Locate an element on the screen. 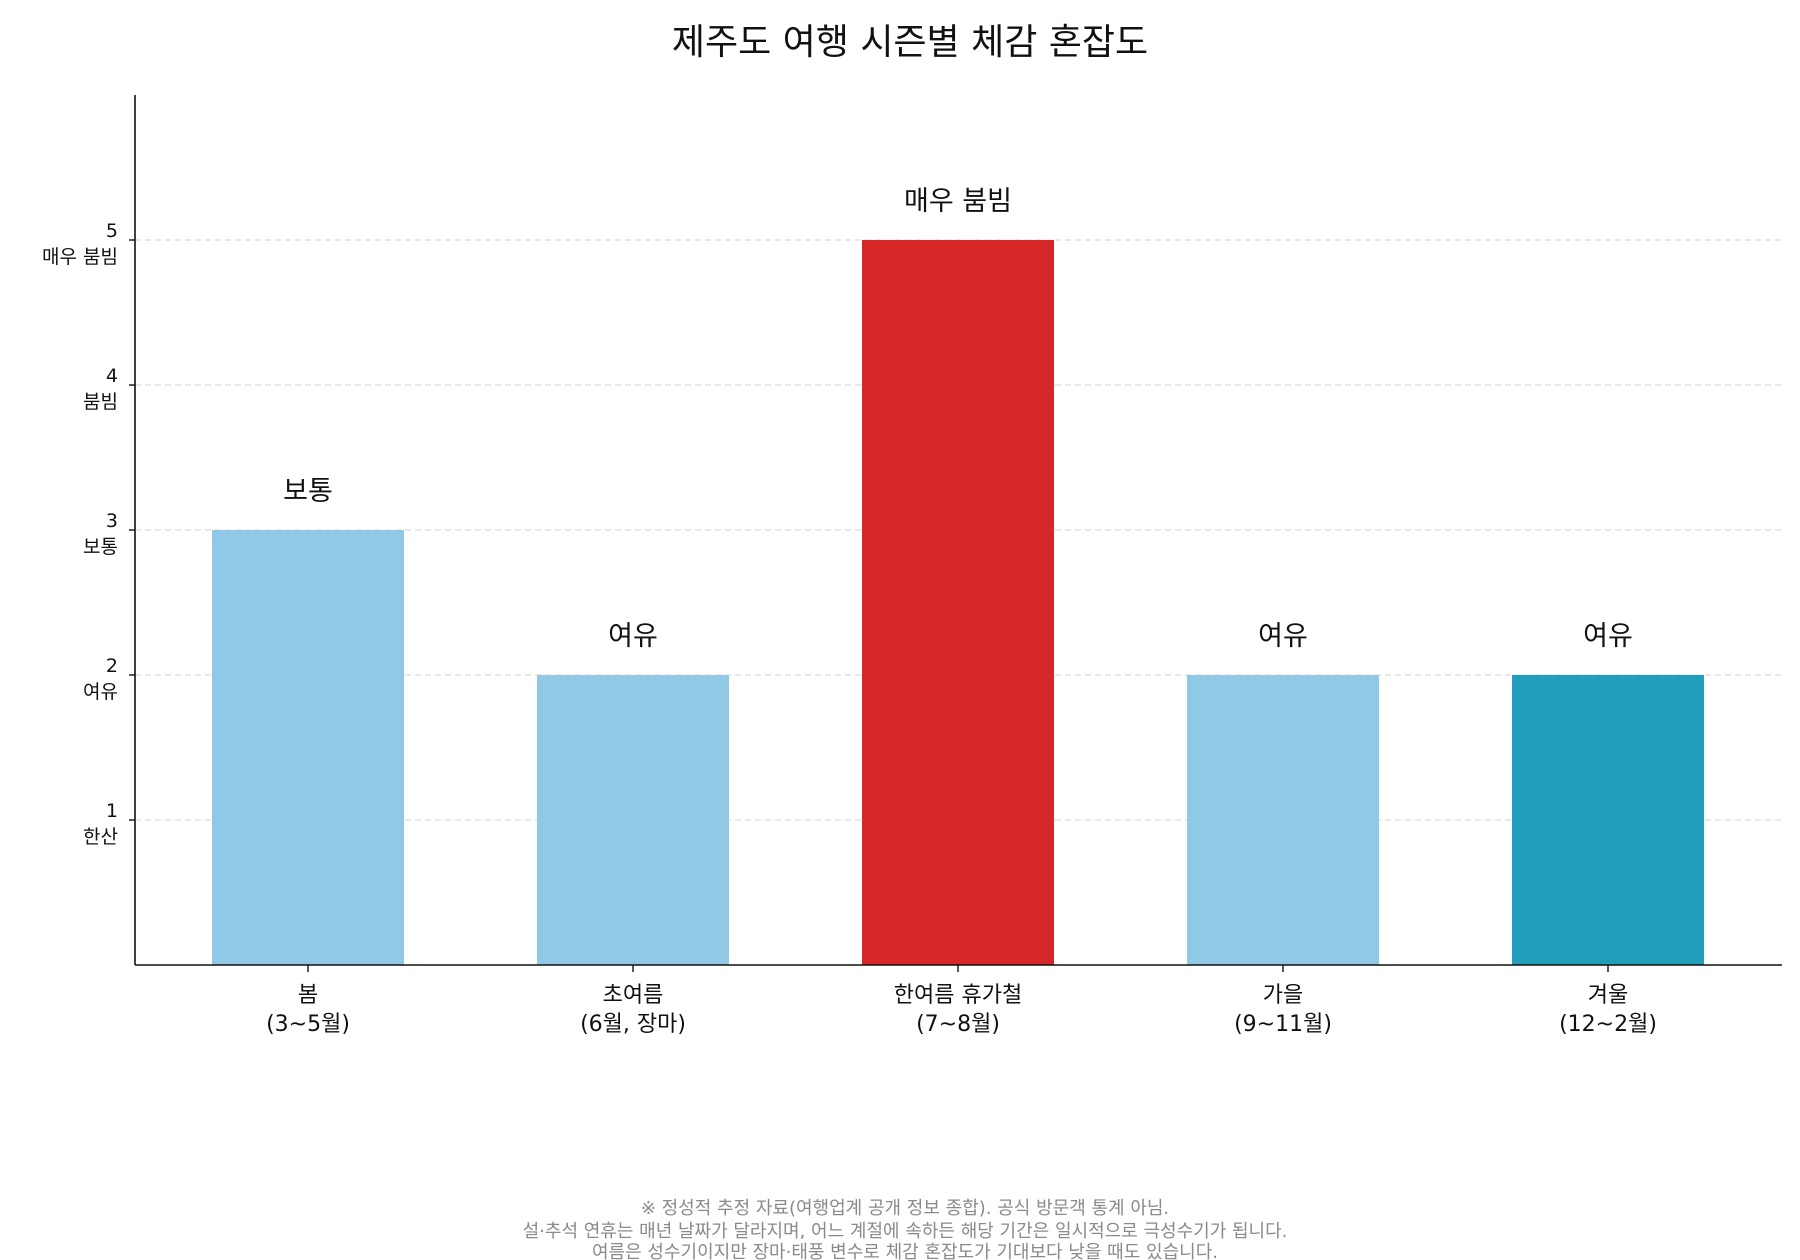  x-tick-sublabel: (6월, 장마) is located at coordinates (633, 1024).